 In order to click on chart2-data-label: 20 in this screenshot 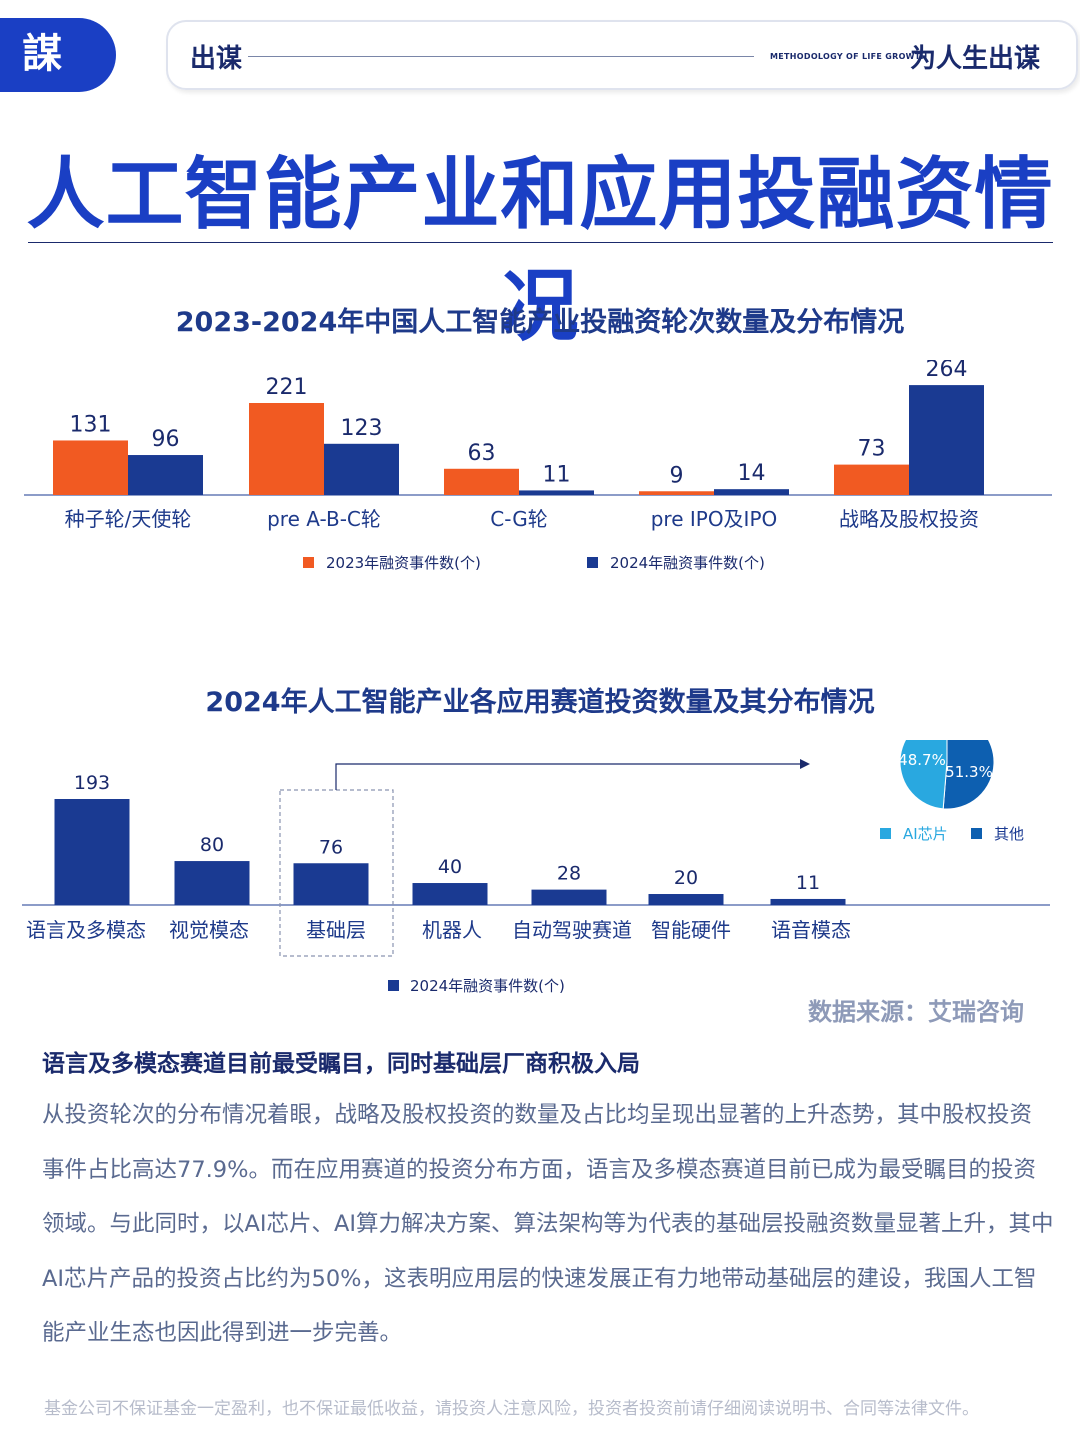, I will do `click(686, 878)`.